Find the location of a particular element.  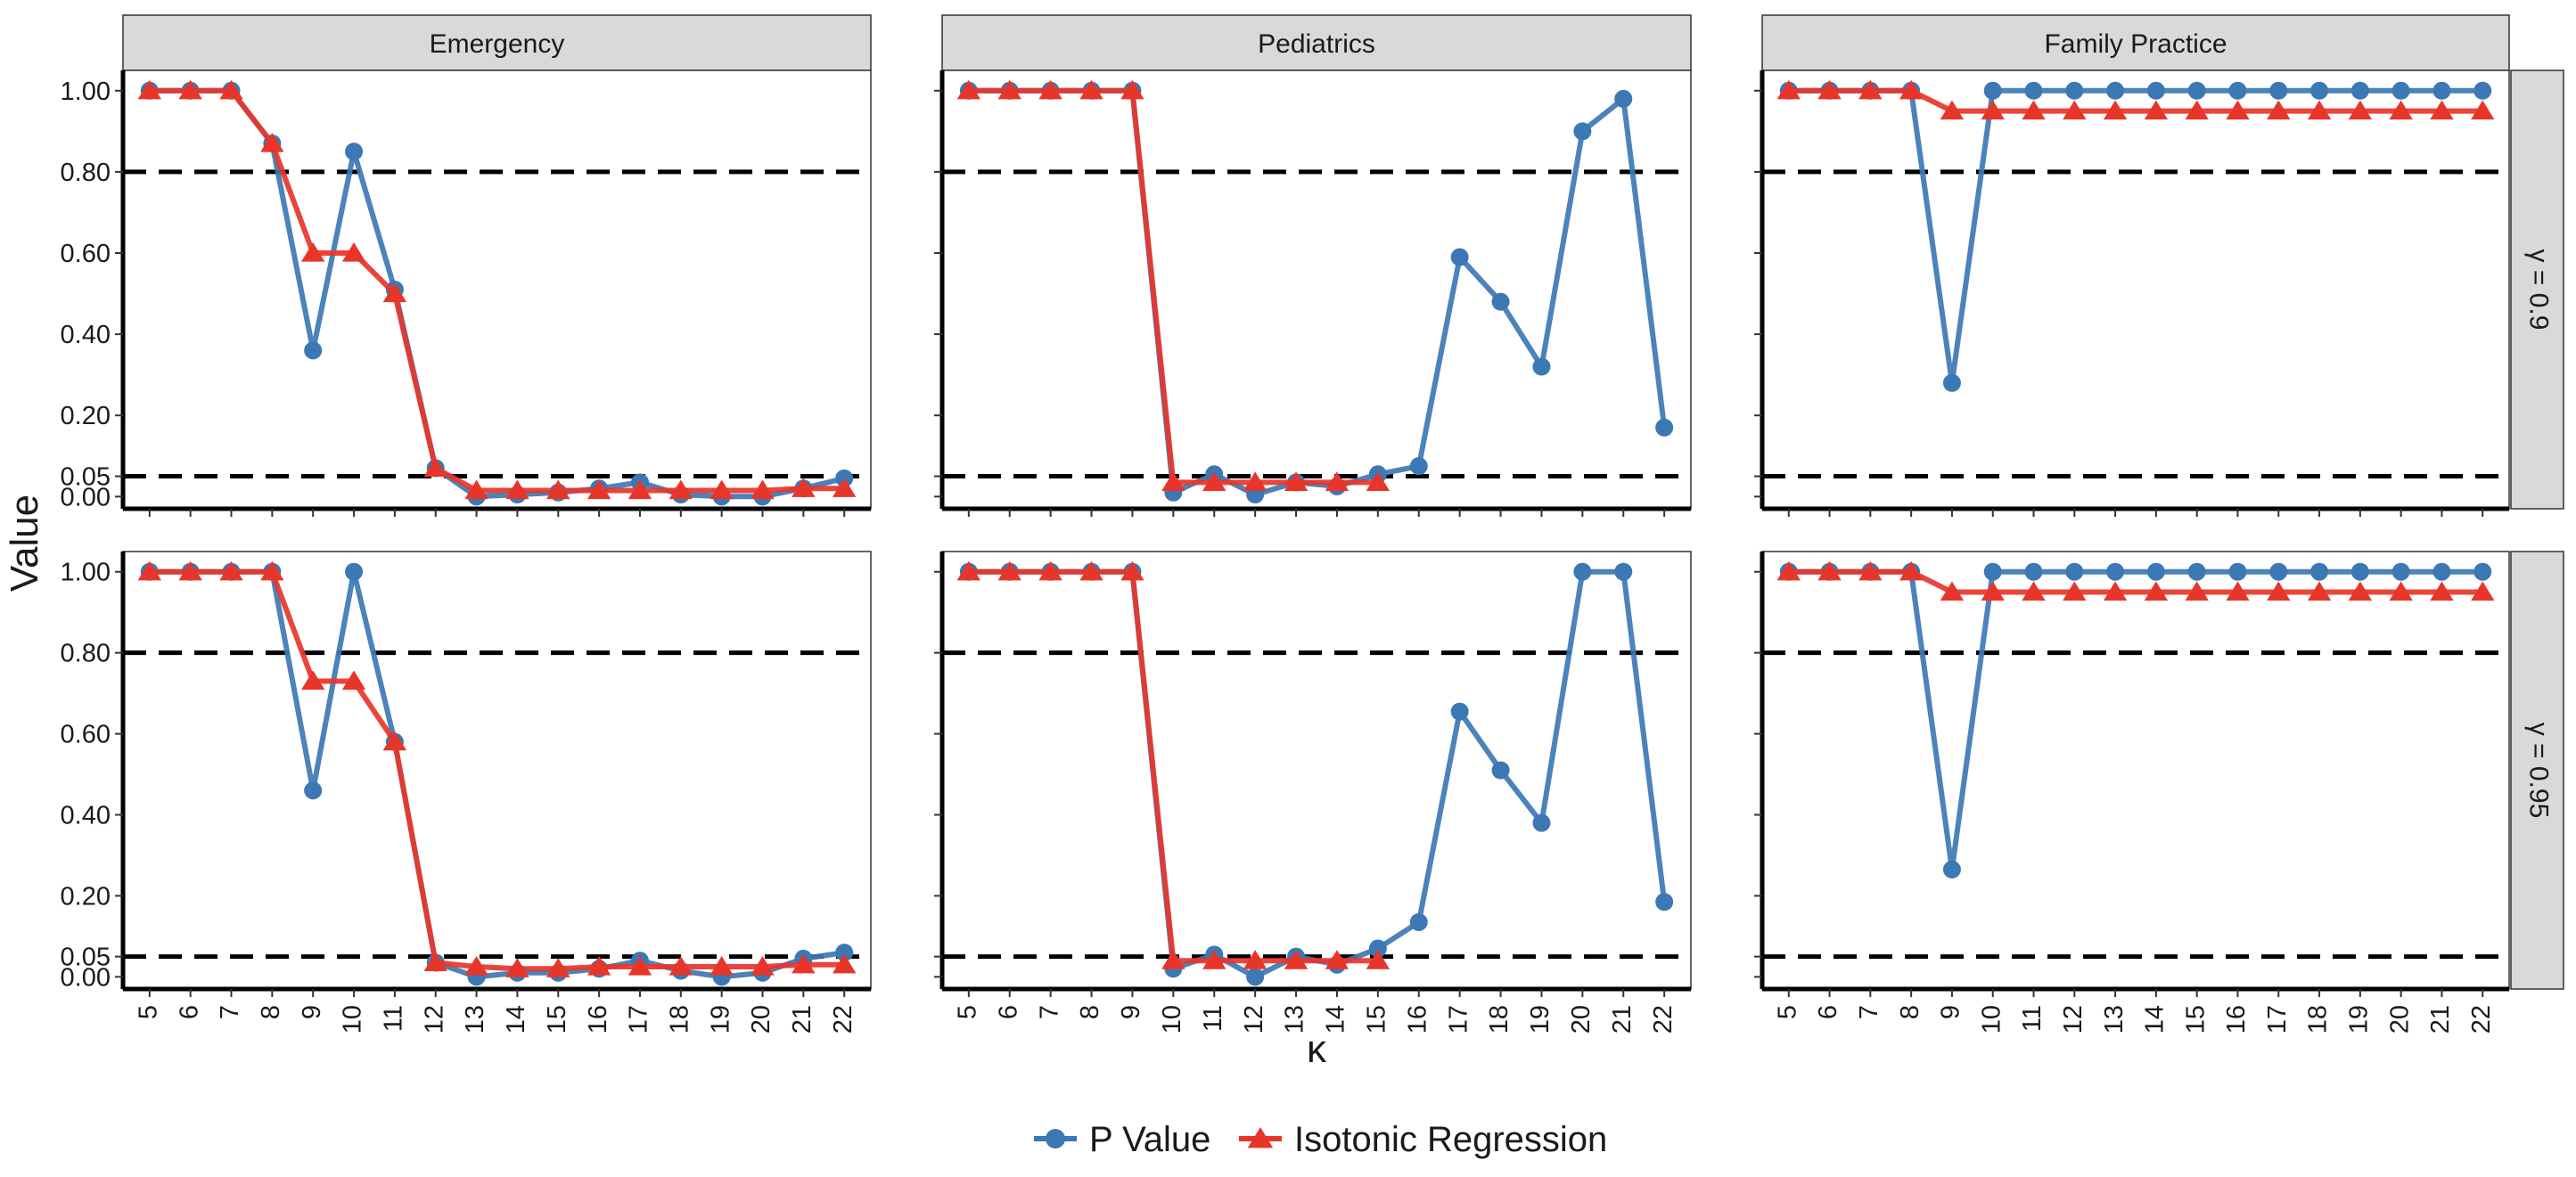

xtick-label-family-practice-15: 15 is located at coordinates (2195, 1019).